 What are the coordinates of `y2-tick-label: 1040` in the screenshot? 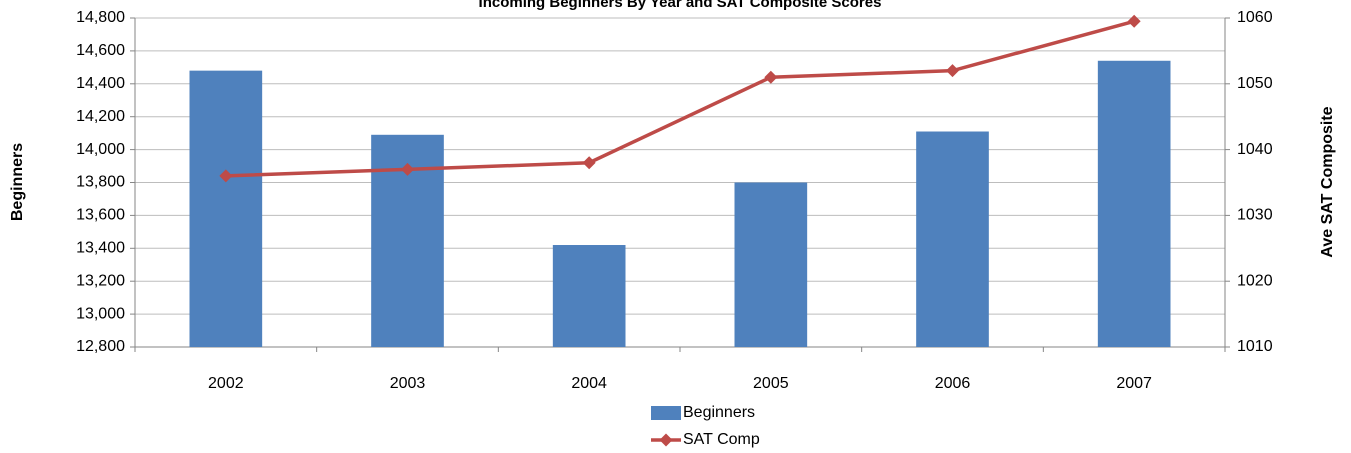 It's located at (1255, 149).